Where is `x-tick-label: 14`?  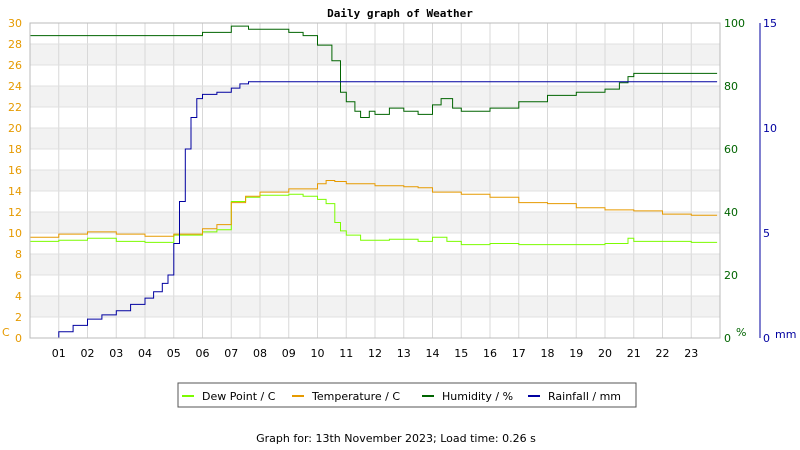
x-tick-label: 14 is located at coordinates (433, 353).